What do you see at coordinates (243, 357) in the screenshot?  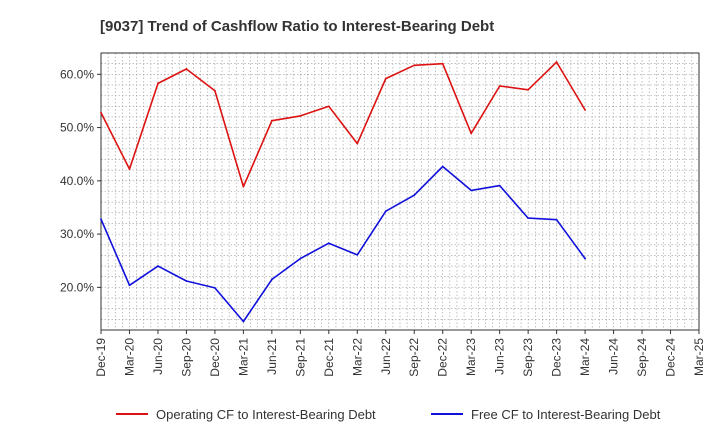 I see `x-tick-label: Mar-21` at bounding box center [243, 357].